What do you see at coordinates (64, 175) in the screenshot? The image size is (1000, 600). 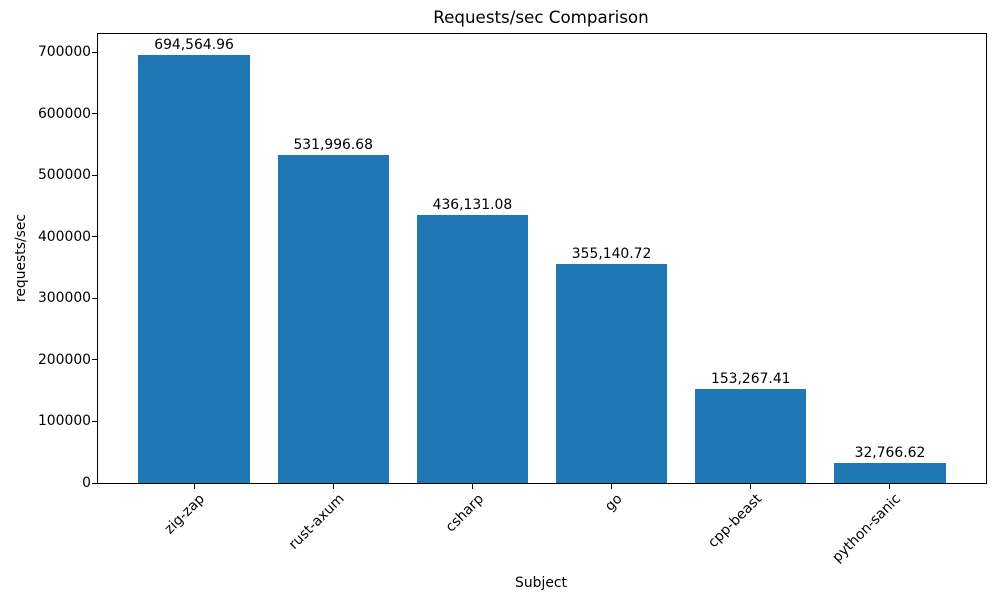 I see `y-tick-label: 500000` at bounding box center [64, 175].